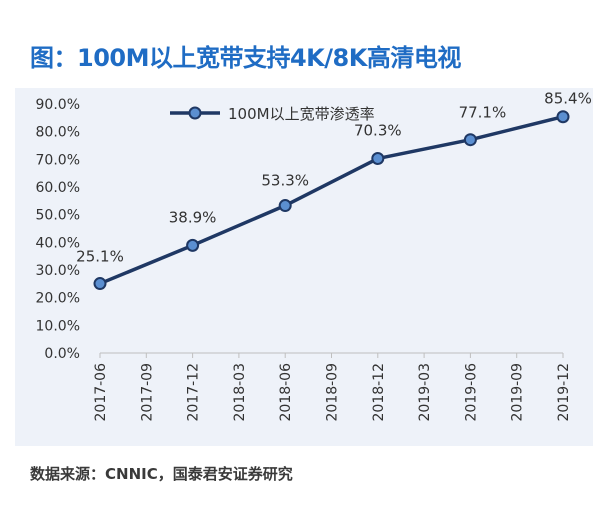 The image size is (605, 507). What do you see at coordinates (564, 392) in the screenshot?
I see `x-tick-label: 2019-12` at bounding box center [564, 392].